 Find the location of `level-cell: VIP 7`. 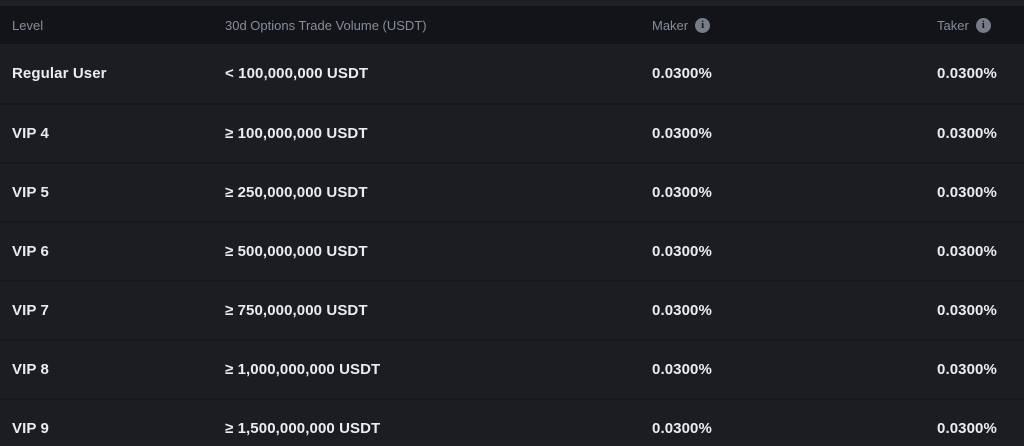

level-cell: VIP 7 is located at coordinates (30, 310).